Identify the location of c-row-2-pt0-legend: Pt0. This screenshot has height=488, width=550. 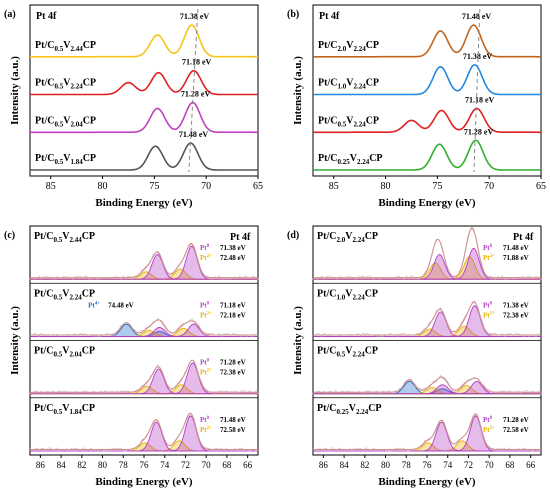
(205, 363).